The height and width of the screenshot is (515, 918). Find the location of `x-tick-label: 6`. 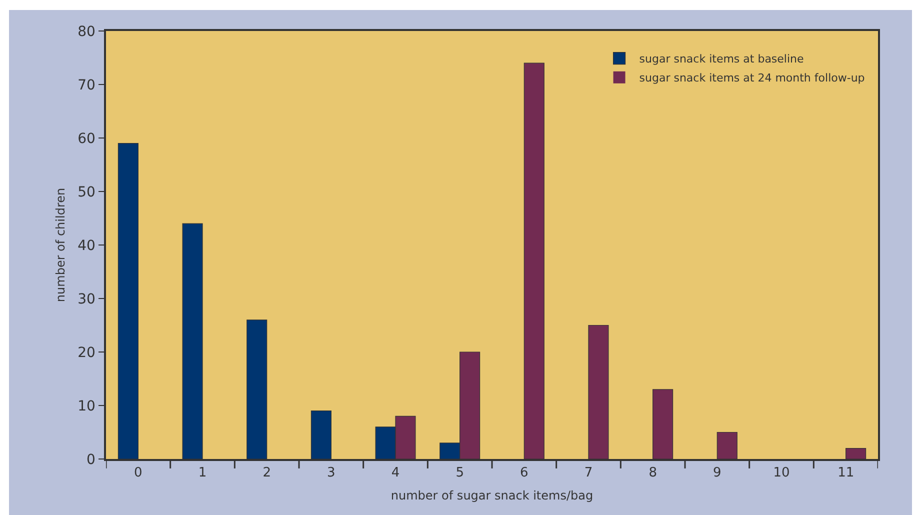

x-tick-label: 6 is located at coordinates (524, 472).